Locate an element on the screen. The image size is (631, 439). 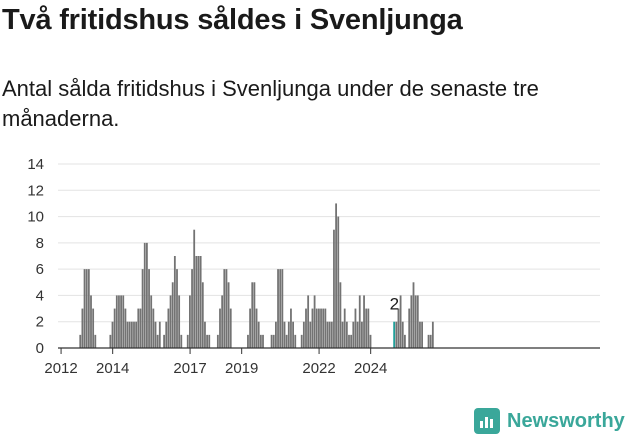
x-tick-label: 2022 is located at coordinates (318, 368).